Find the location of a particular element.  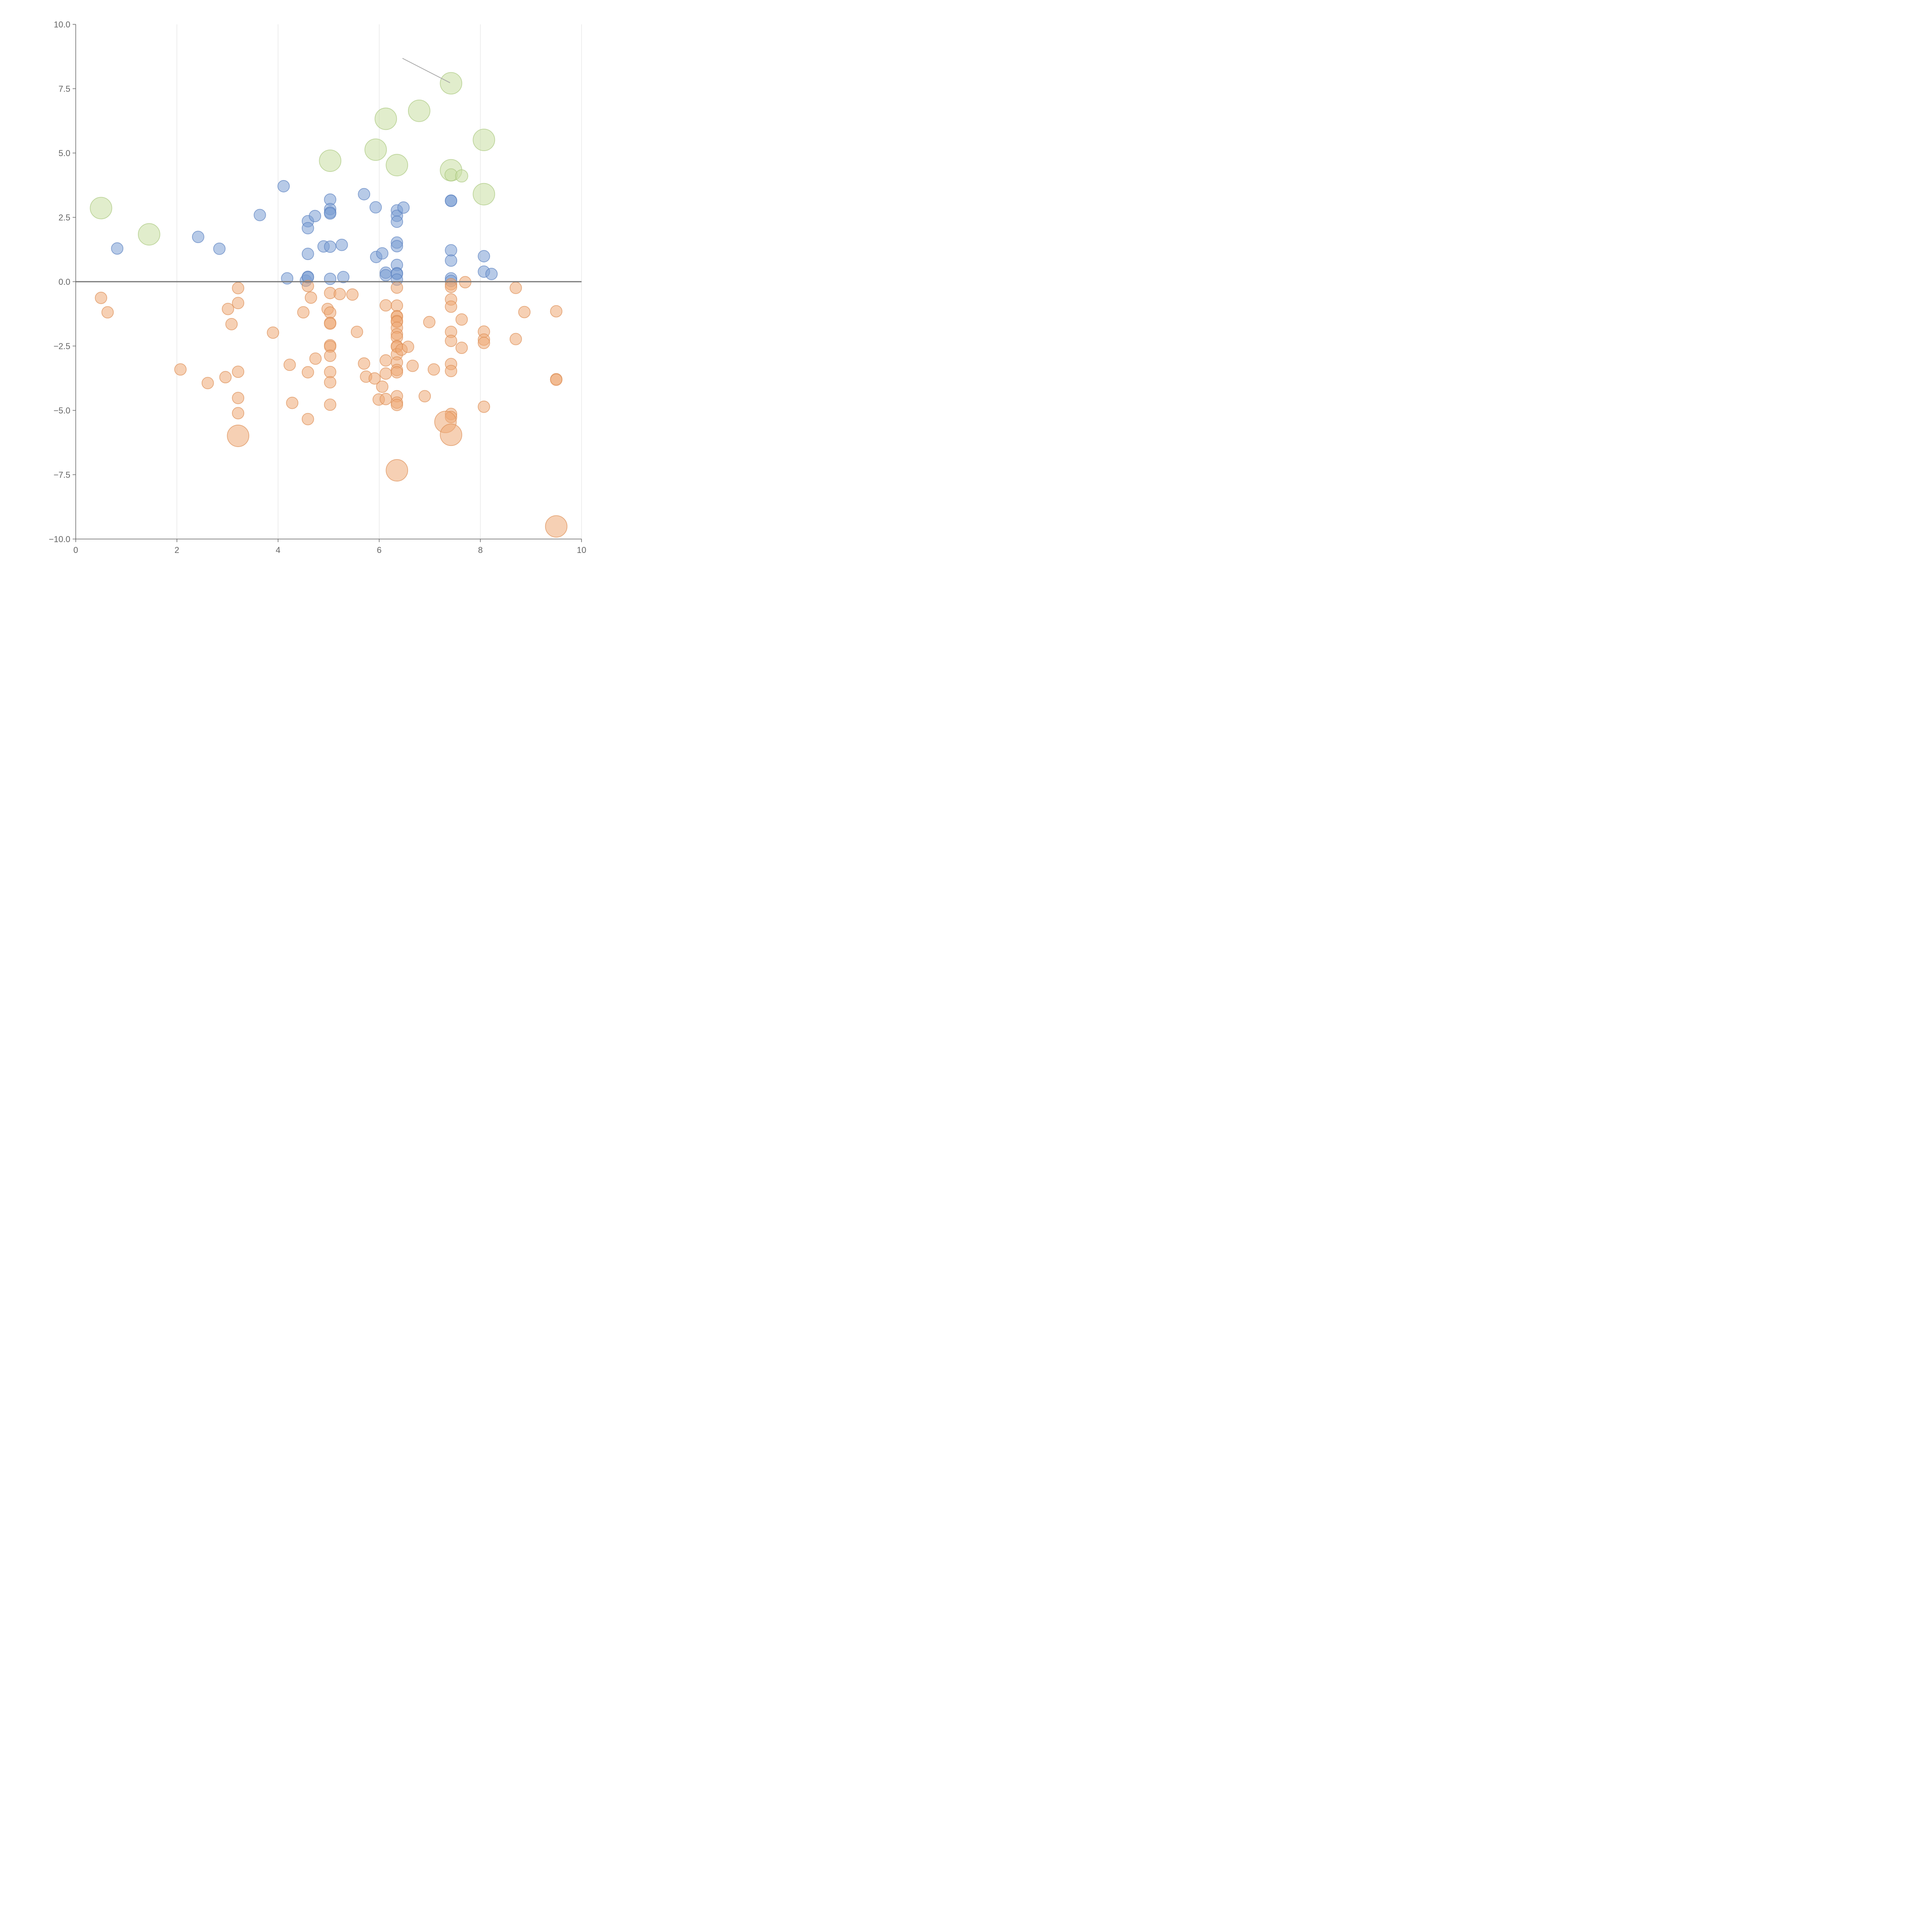

x-tick-label-2: 4 is located at coordinates (278, 550).